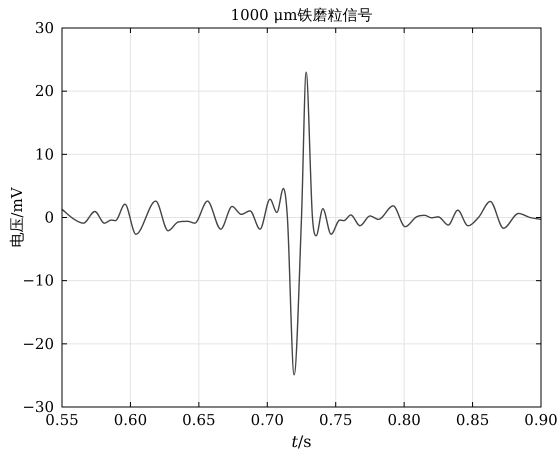  What do you see at coordinates (17, 217) in the screenshot?
I see `ylabel: 电压/mV` at bounding box center [17, 217].